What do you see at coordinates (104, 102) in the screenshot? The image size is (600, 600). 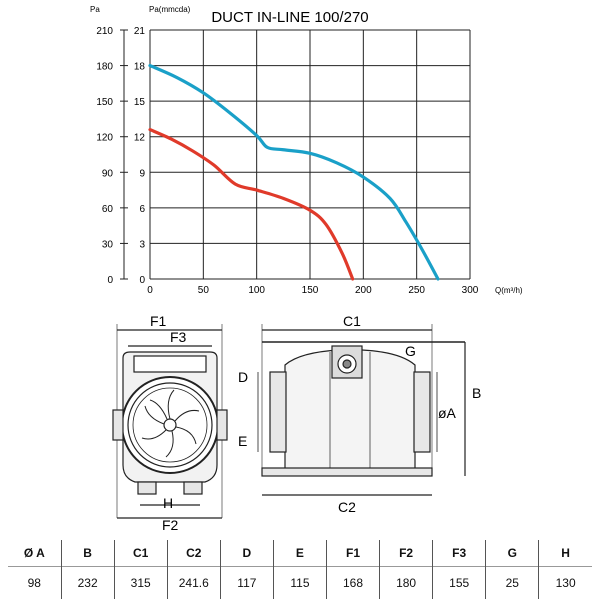 I see `y-tick-label-pa: 150` at bounding box center [104, 102].